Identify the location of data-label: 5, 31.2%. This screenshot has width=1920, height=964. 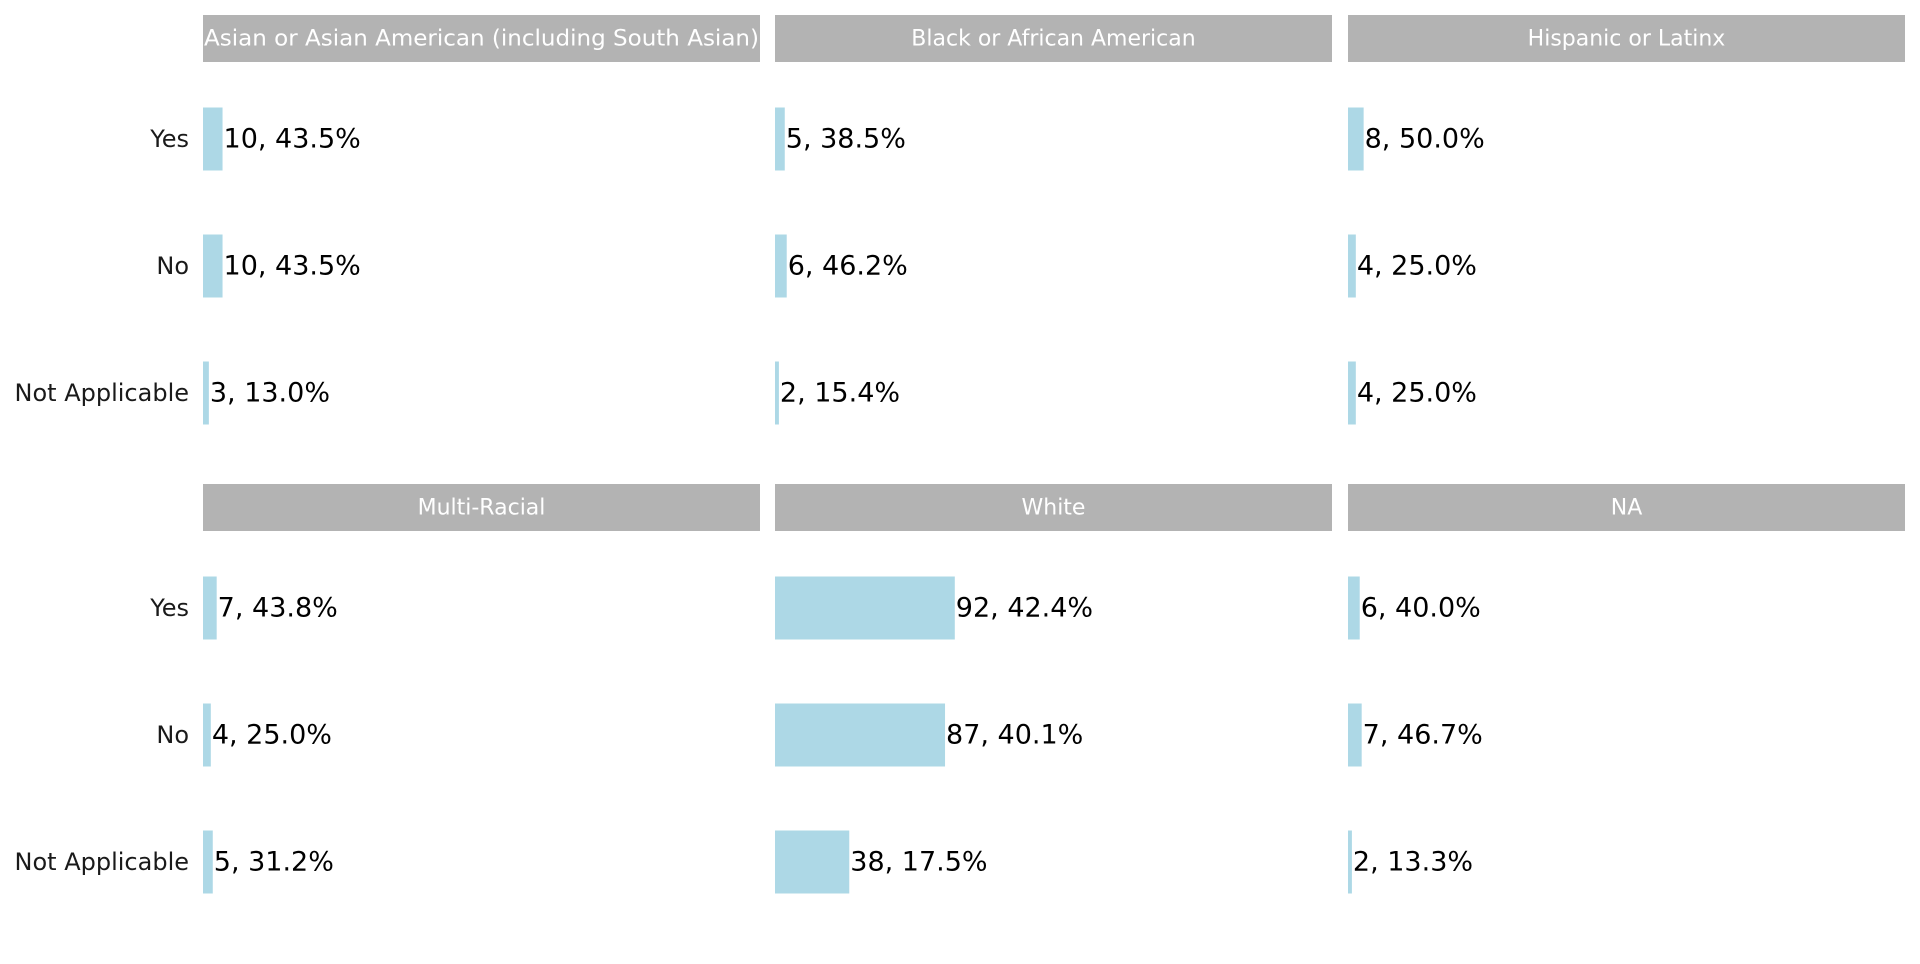
(274, 862).